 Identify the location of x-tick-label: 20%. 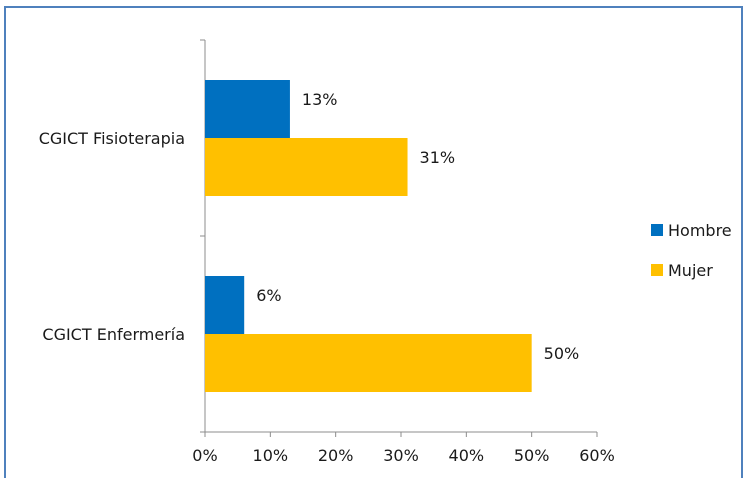
(336, 455).